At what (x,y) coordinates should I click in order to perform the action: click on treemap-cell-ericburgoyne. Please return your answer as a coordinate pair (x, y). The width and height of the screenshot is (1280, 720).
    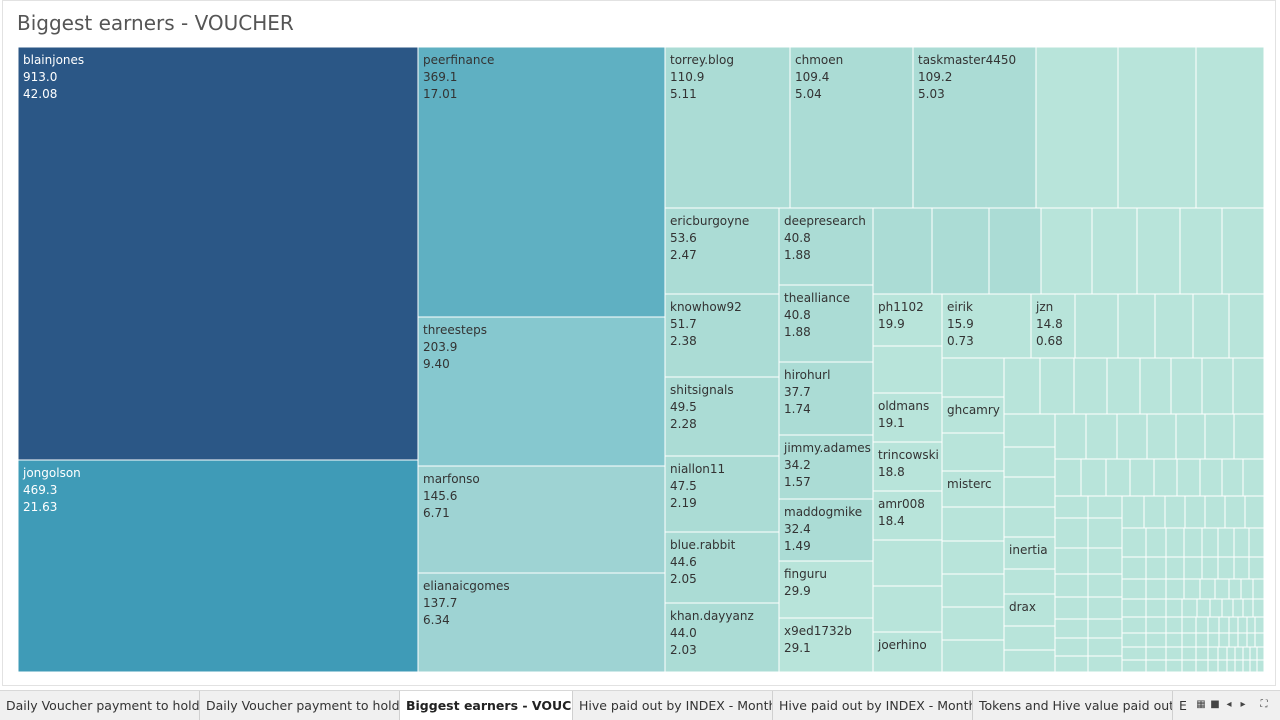
    Looking at the image, I should click on (722, 251).